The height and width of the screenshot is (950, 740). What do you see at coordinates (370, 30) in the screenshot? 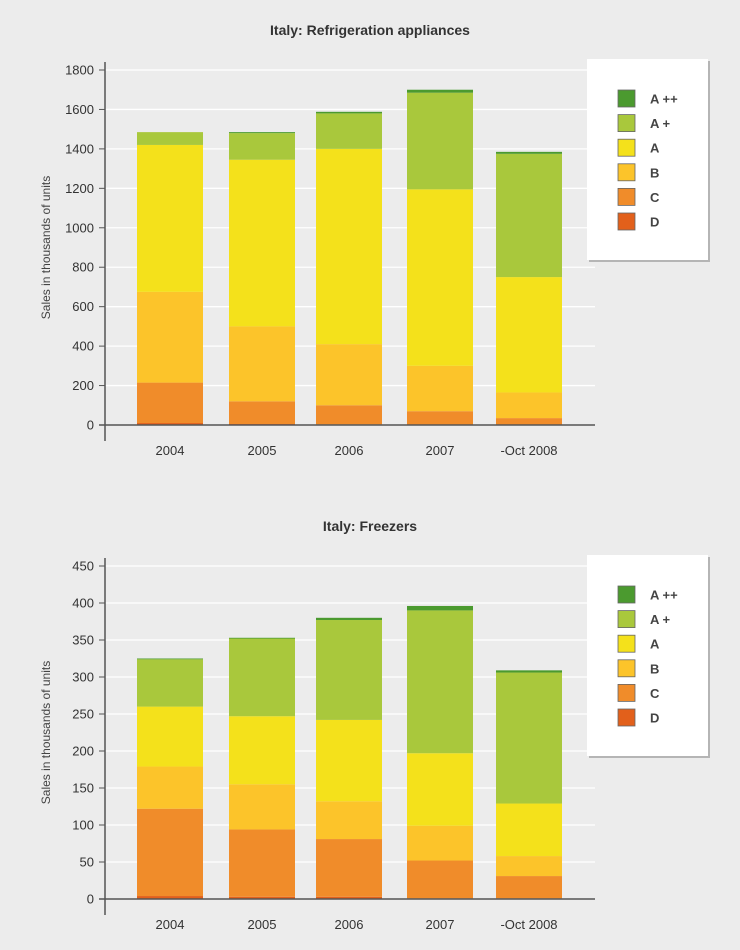
I see `chart-title: Italy: Refrigeration appliances` at bounding box center [370, 30].